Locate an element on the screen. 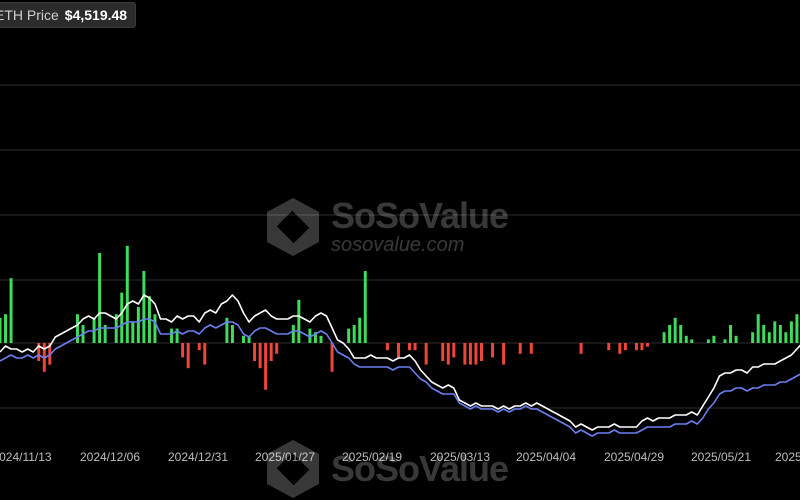  price-label: ETH Price is located at coordinates (29, 15).